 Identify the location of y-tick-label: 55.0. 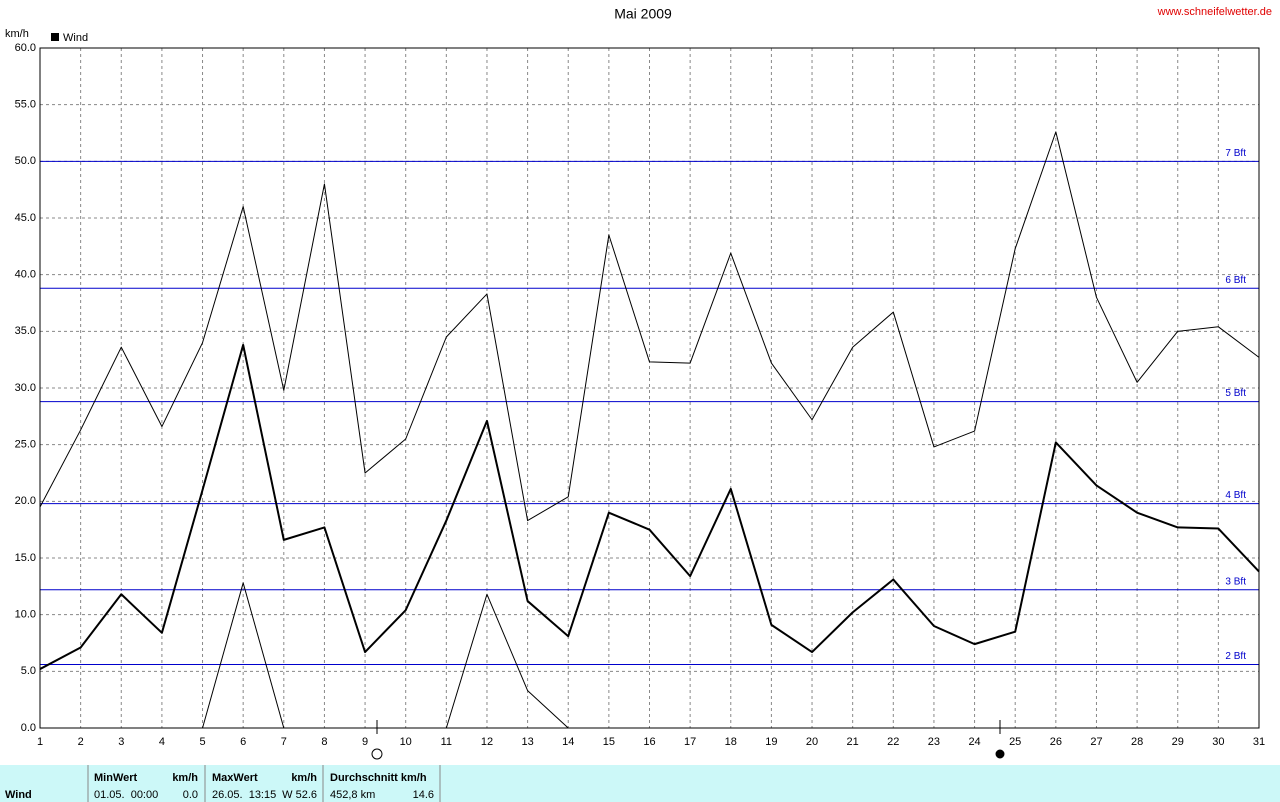
(25, 105).